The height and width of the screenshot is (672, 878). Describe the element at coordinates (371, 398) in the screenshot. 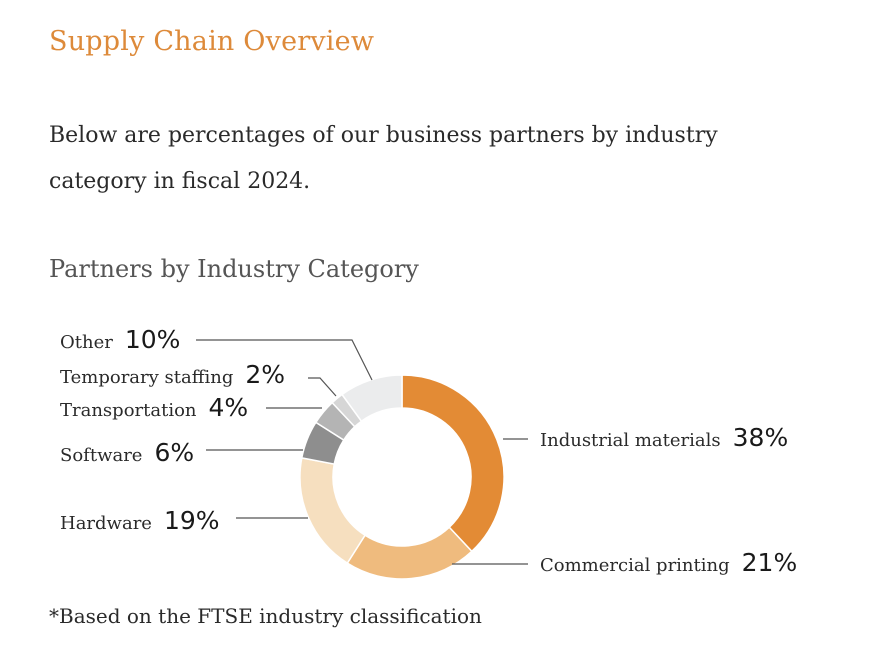

I see `slice-other` at that location.